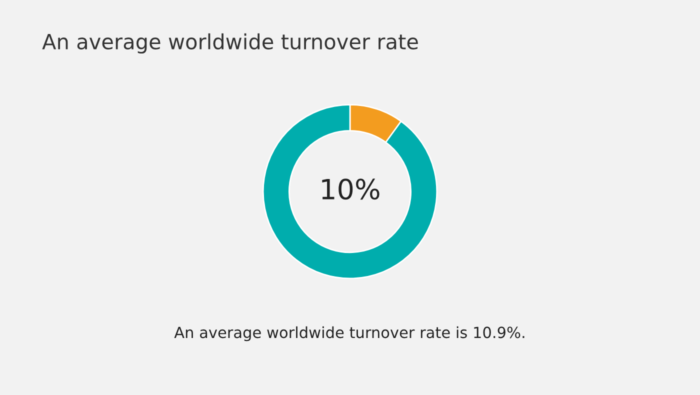 The image size is (700, 395). I want to click on donut-slice, so click(350, 192).